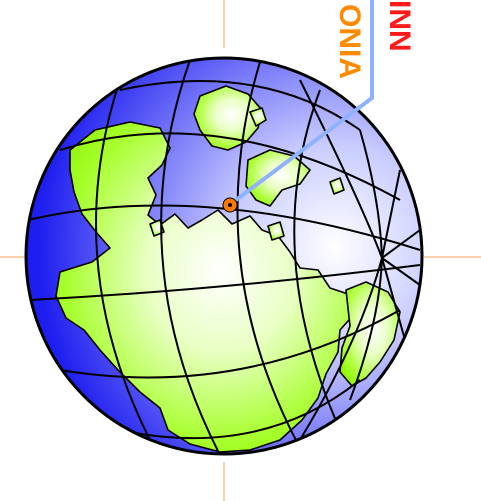  I want to click on location-marker-icon, so click(230, 205).